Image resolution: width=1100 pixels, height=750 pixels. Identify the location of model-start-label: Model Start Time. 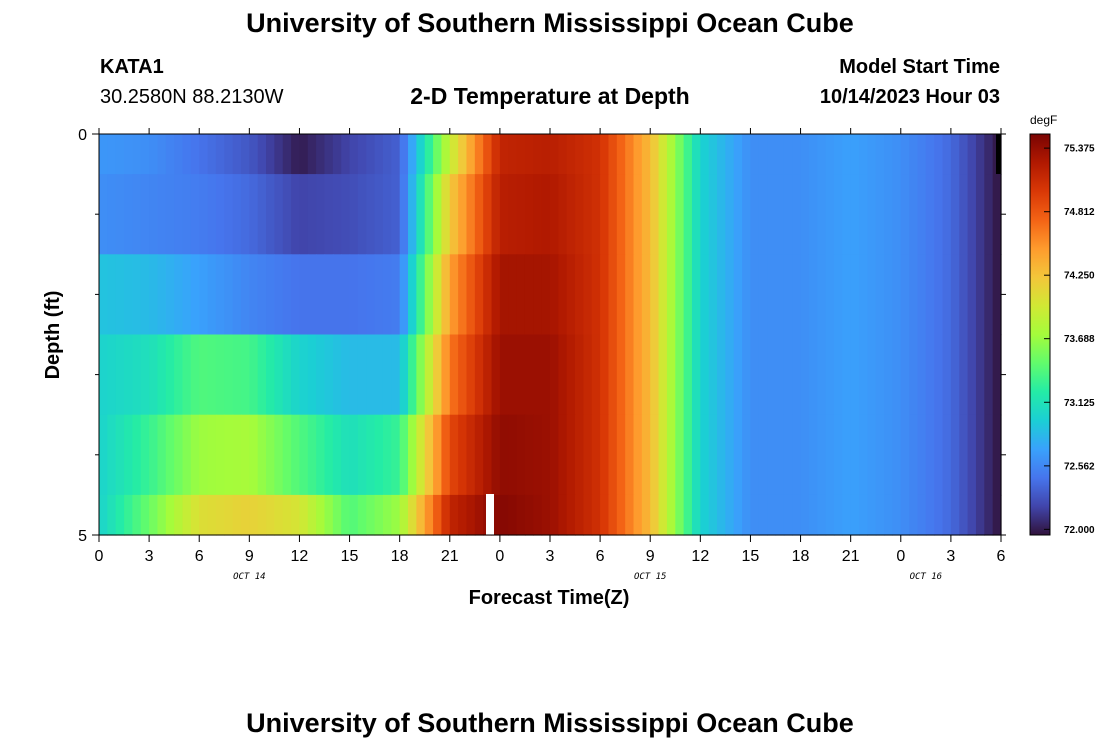
(919, 67).